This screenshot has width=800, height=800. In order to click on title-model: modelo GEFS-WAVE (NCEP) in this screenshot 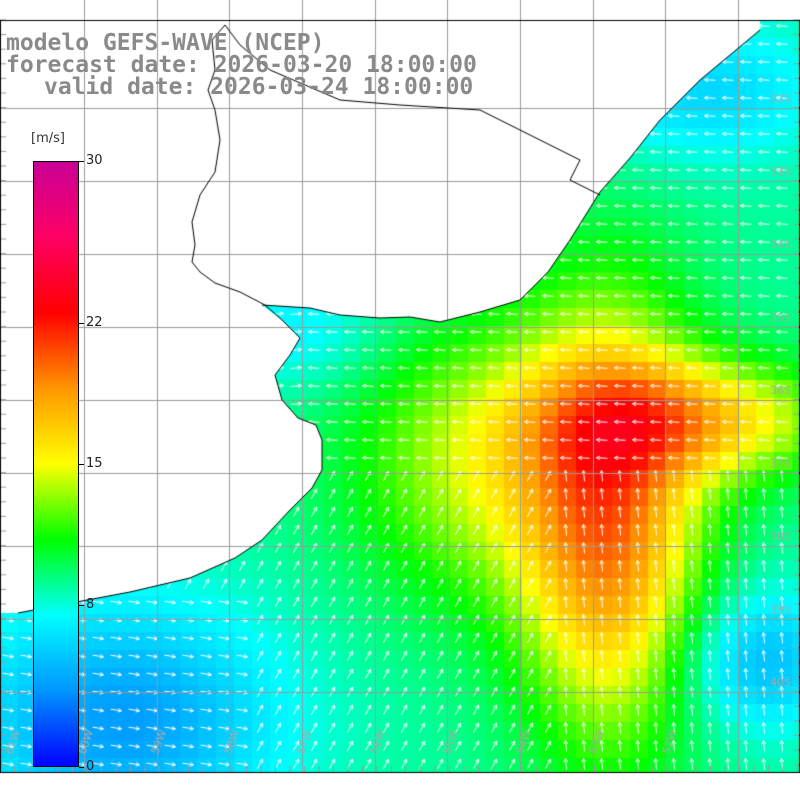, I will do `click(165, 43)`.